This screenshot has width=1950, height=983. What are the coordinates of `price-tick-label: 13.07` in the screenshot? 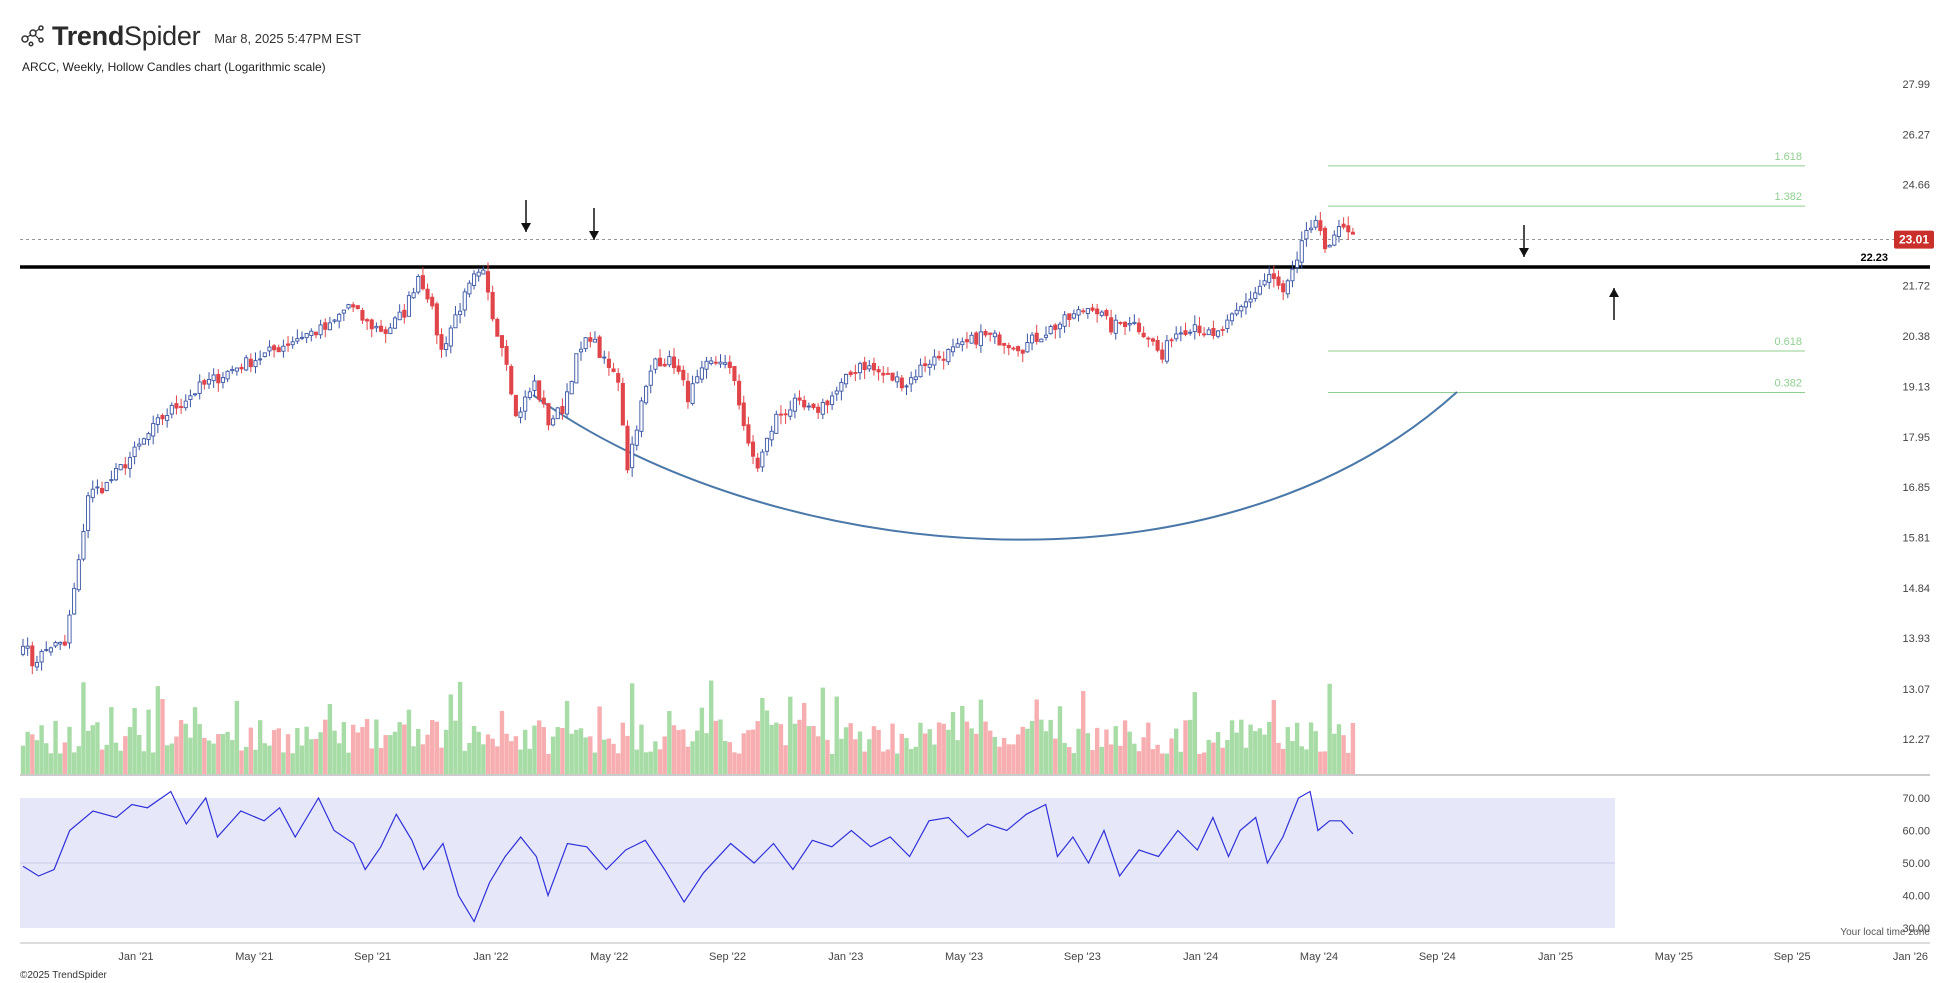 It's located at (1916, 690).